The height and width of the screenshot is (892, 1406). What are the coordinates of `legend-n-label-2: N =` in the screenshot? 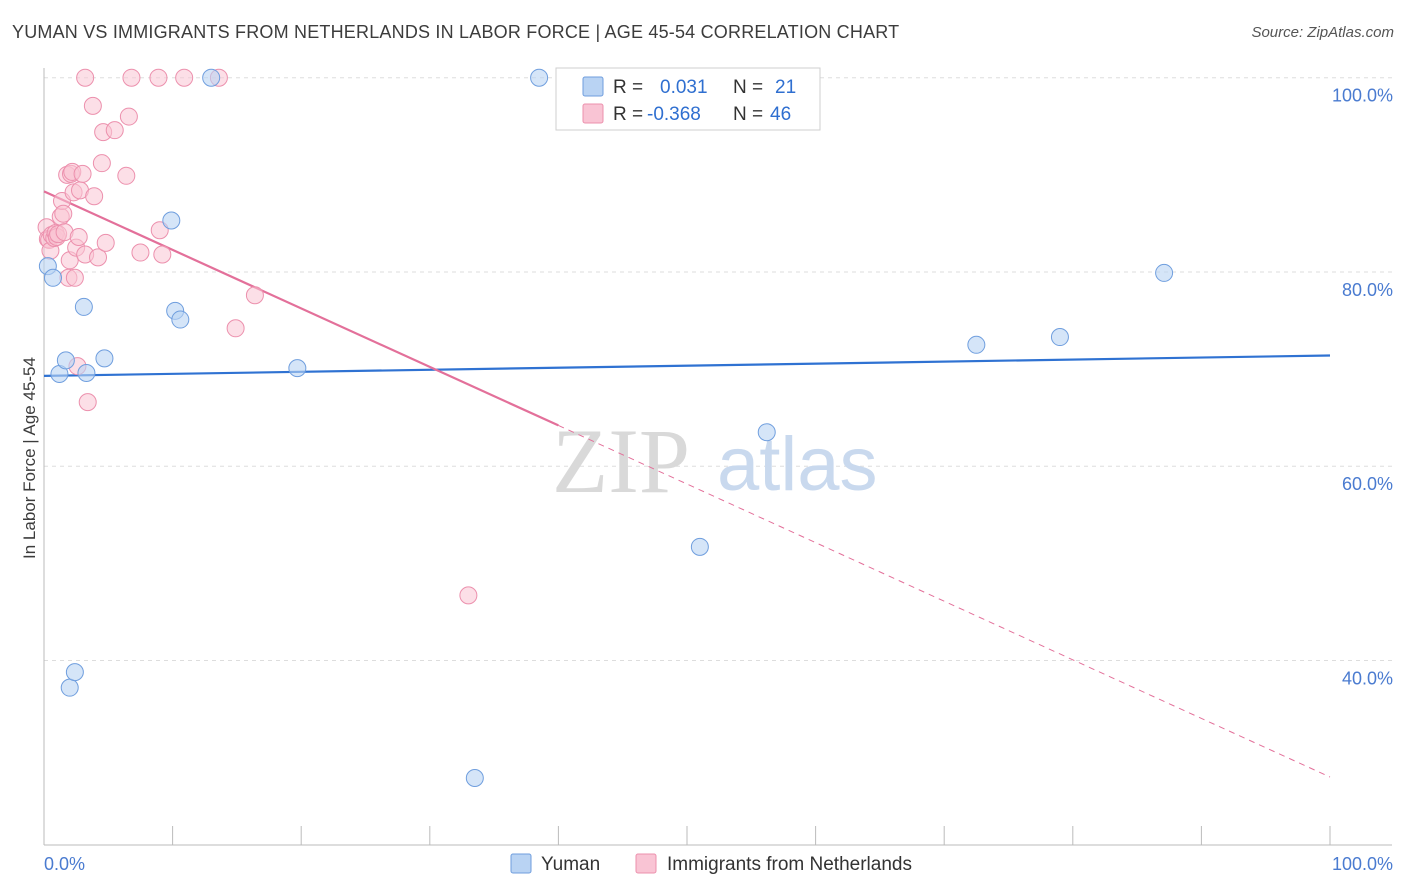 It's located at (748, 114).